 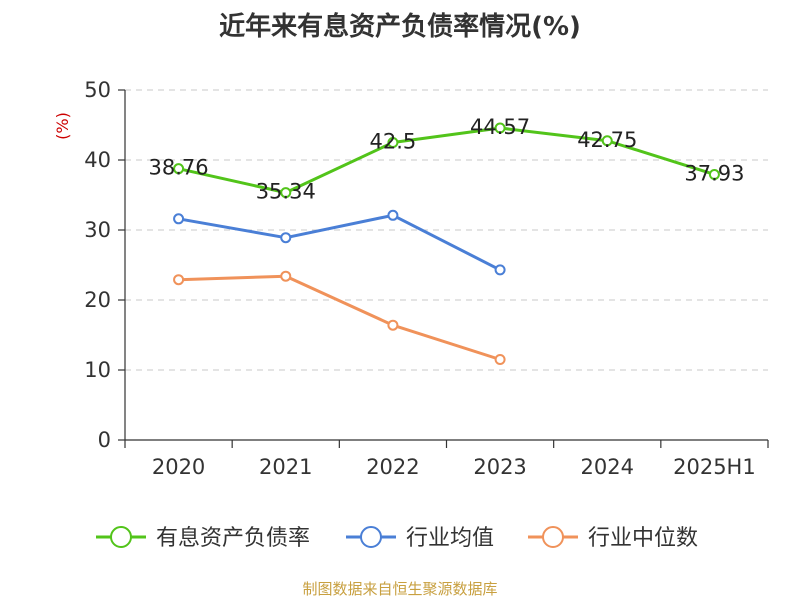 What do you see at coordinates (392, 467) in the screenshot?
I see `x-tick-label: 2022` at bounding box center [392, 467].